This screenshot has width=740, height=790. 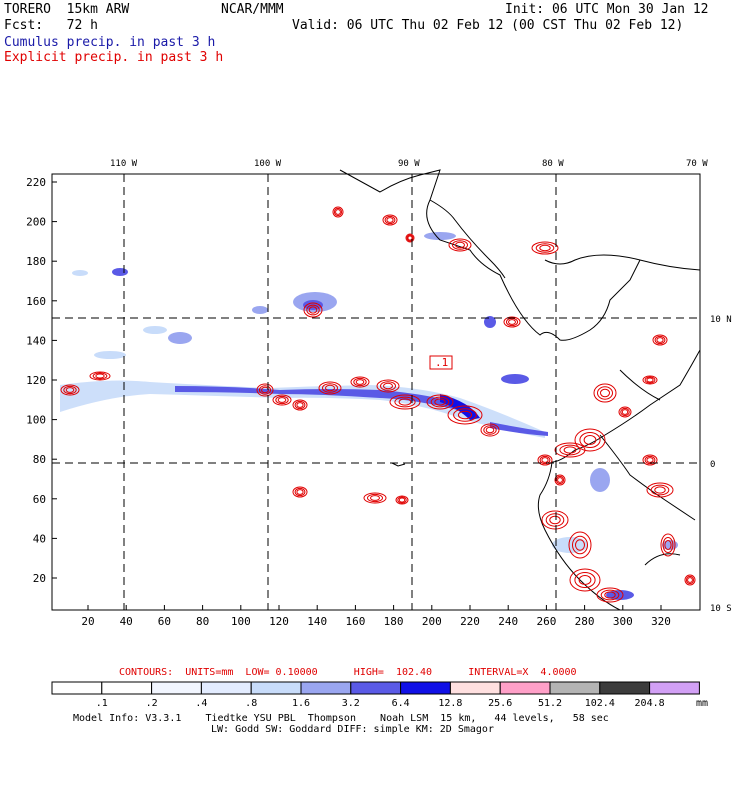 What do you see at coordinates (241, 621) in the screenshot?
I see `x-tick-label: 100` at bounding box center [241, 621].